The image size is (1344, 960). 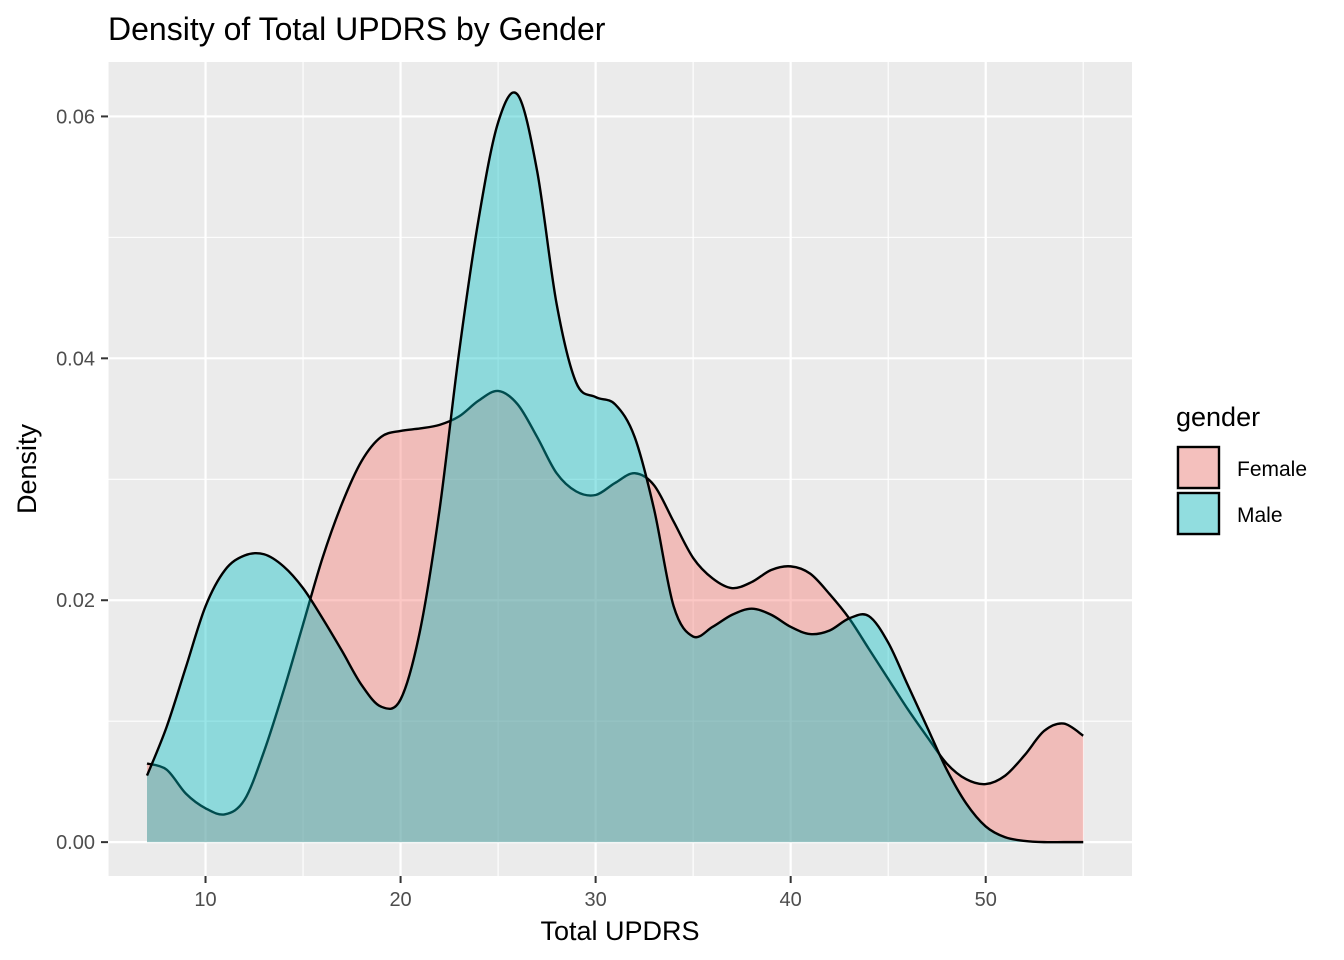 I want to click on legend-swatch-male, so click(x=1198, y=513).